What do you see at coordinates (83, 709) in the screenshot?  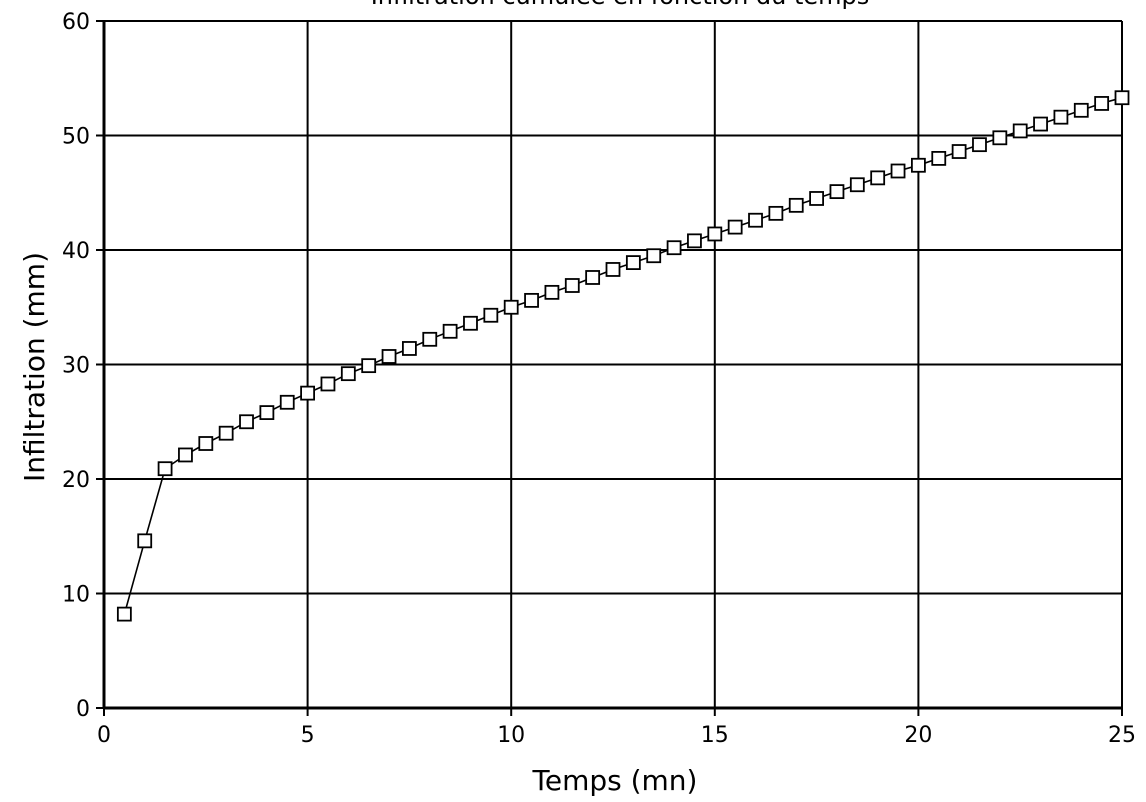 I see `y-tick-label: 0` at bounding box center [83, 709].